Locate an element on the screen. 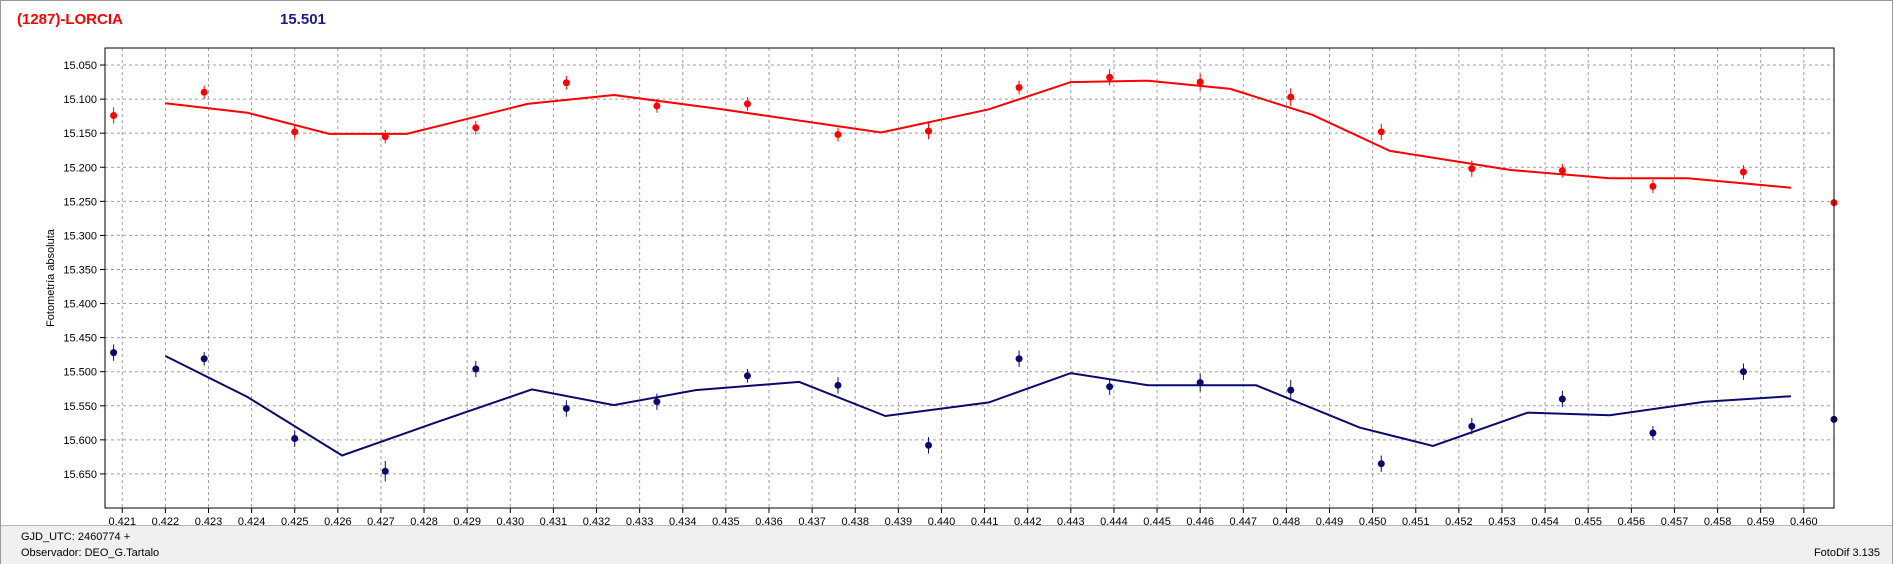 The image size is (1893, 564). software-version-label: FotoDif 3.135 is located at coordinates (1846, 553).